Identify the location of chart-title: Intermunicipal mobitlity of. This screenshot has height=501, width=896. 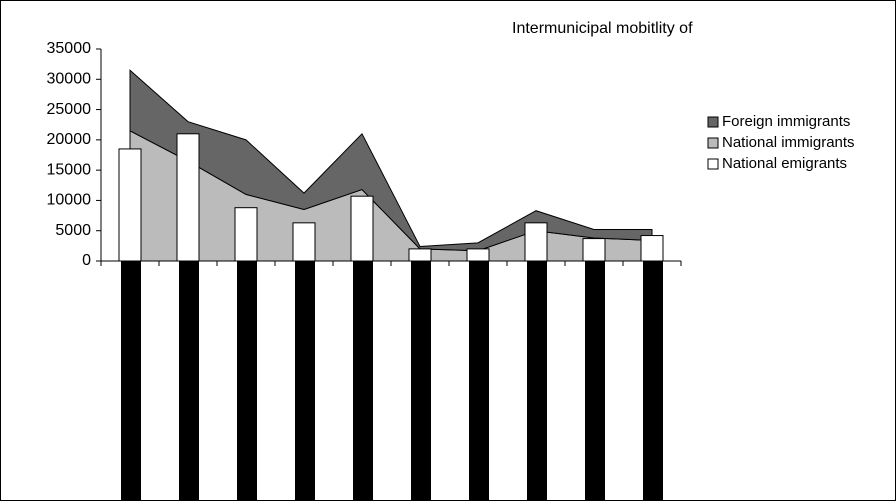
(602, 28).